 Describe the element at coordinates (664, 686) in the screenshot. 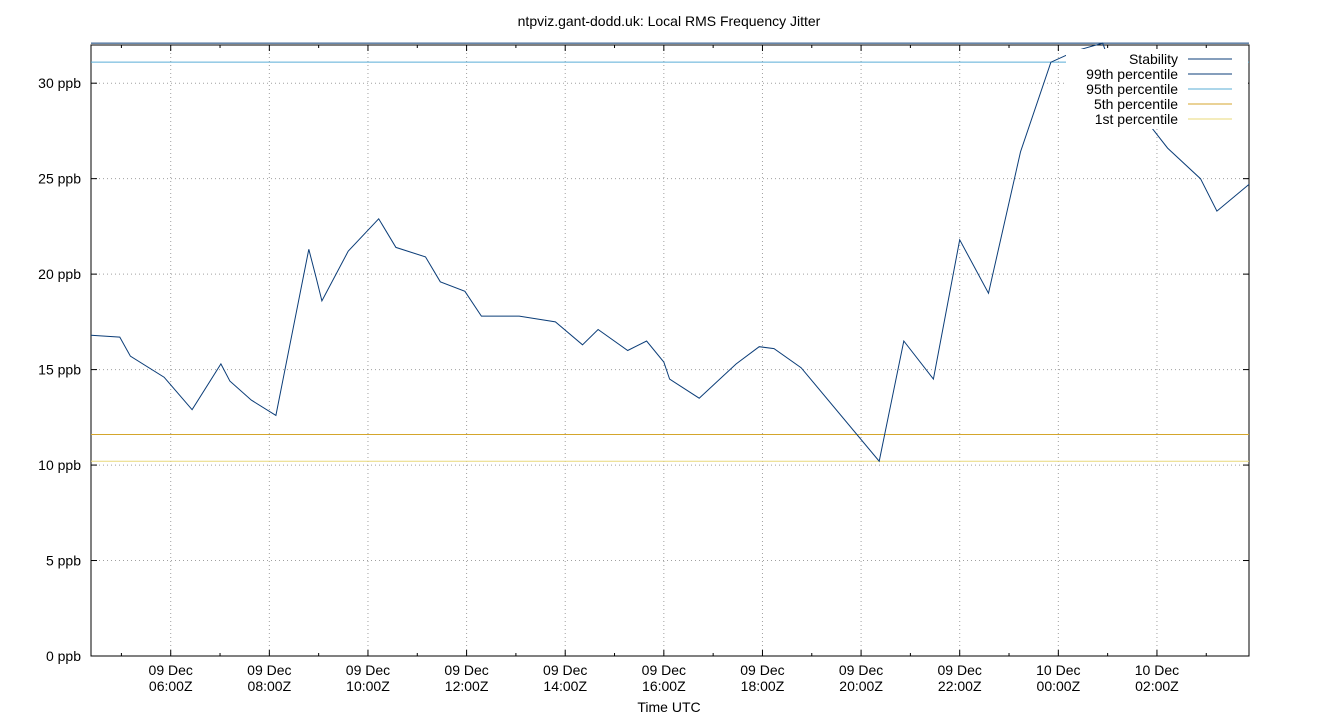

I see `x-tick-label-time: 16:00Z` at that location.